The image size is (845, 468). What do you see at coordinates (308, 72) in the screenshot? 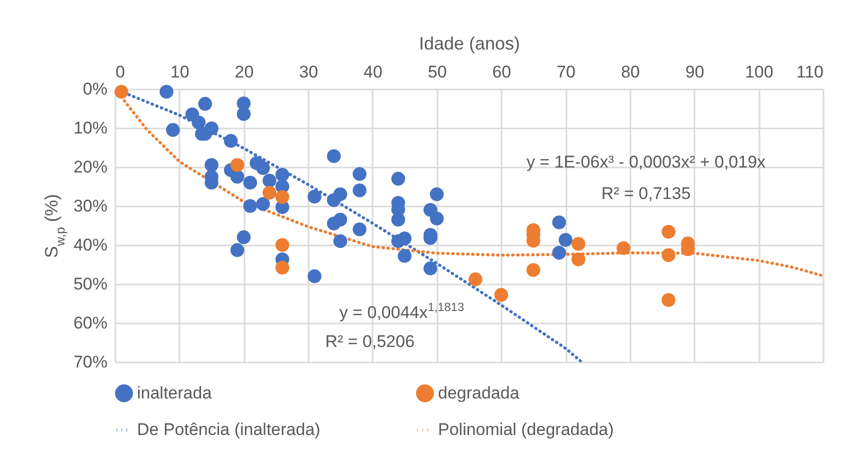
I see `x-tick-label: 30` at bounding box center [308, 72].